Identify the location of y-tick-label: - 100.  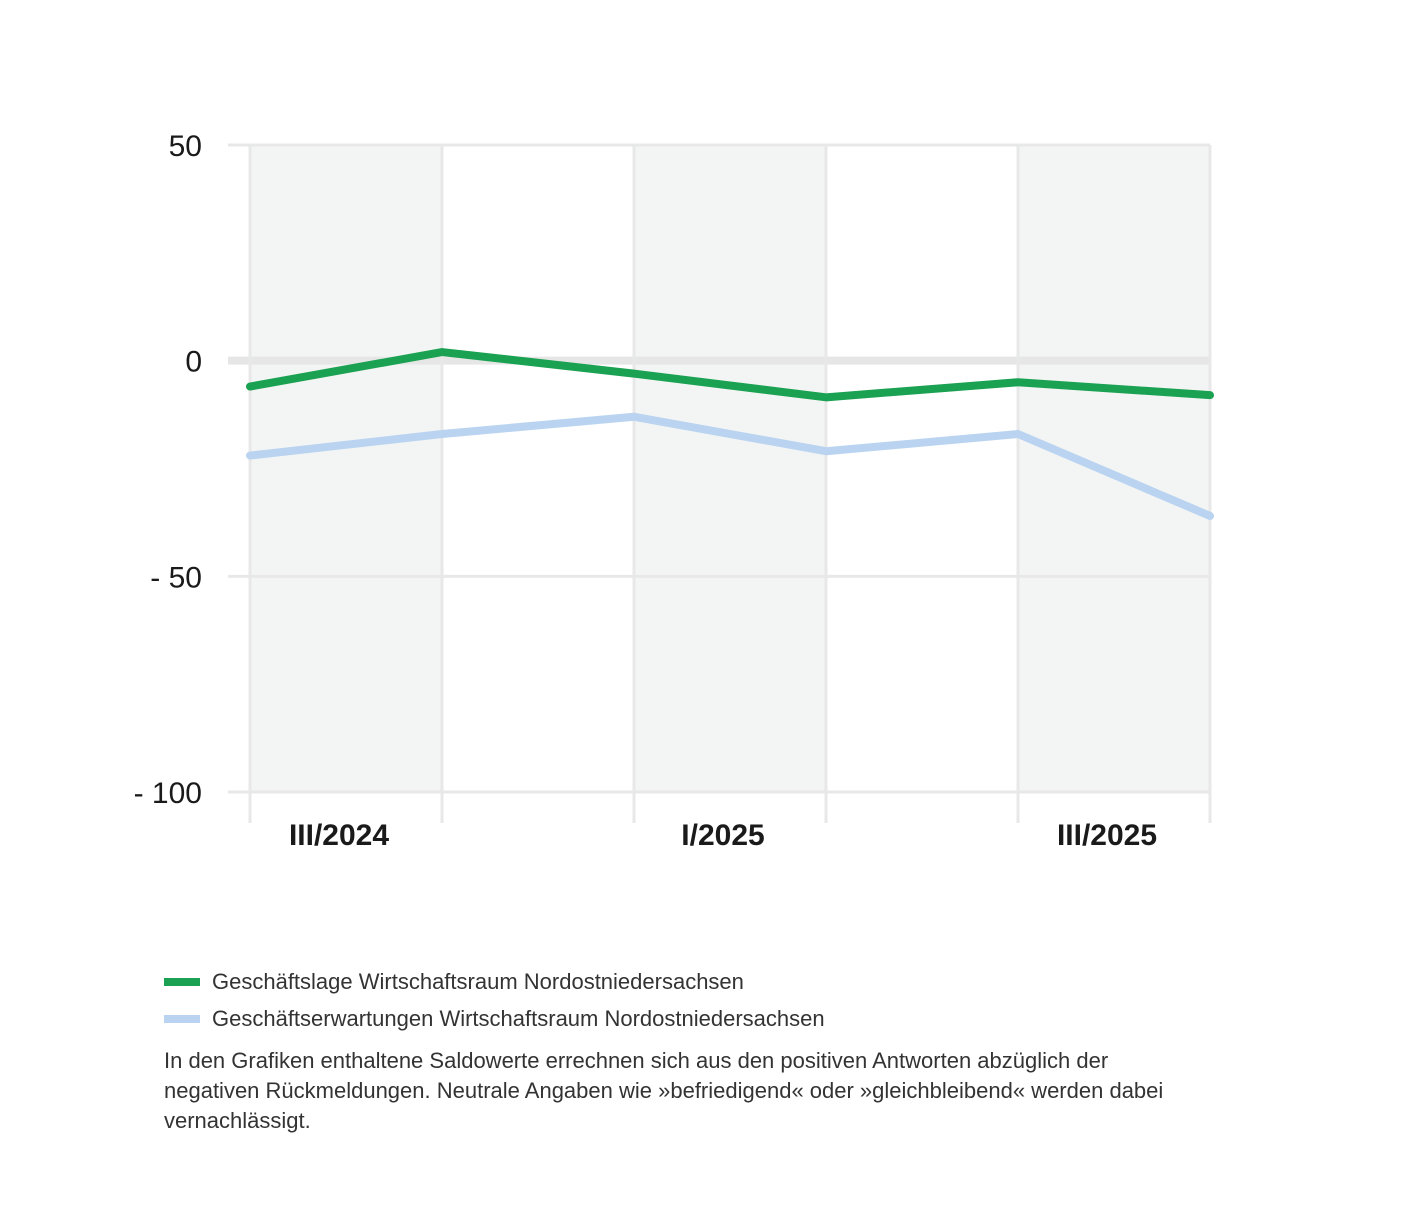
(168, 793).